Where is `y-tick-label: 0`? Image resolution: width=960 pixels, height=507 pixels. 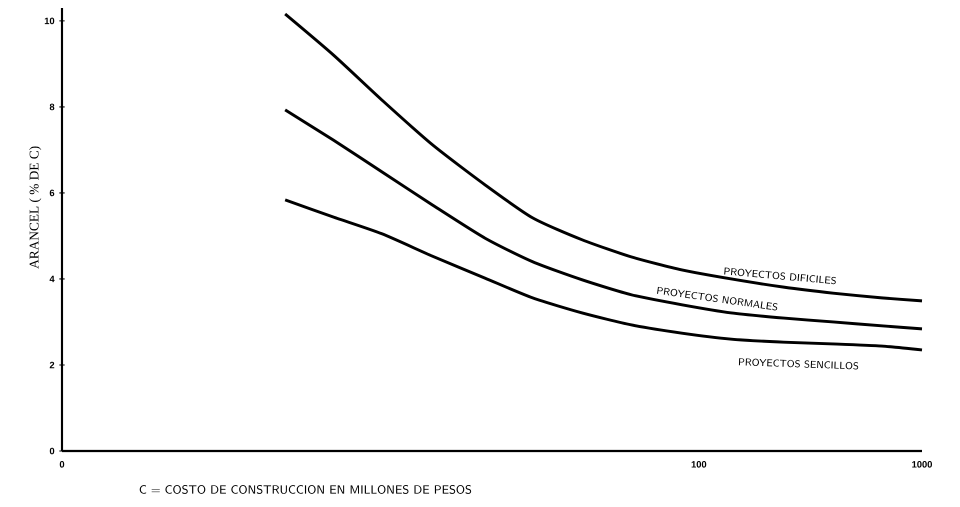 y-tick-label: 0 is located at coordinates (52, 451).